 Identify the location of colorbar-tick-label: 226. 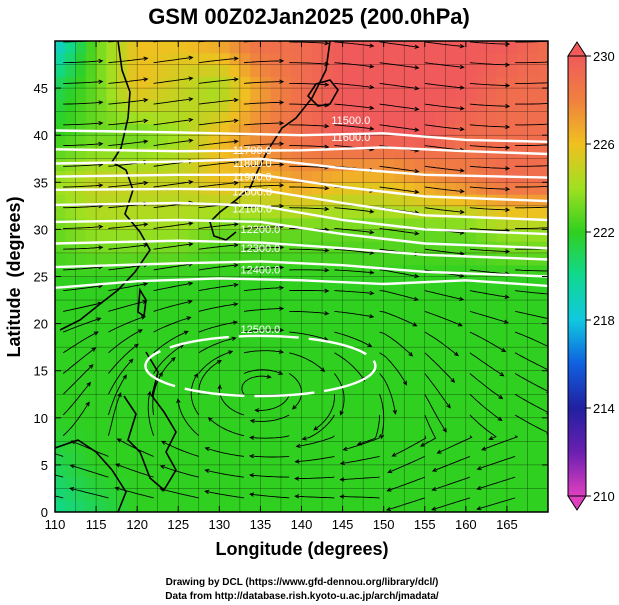
(604, 144).